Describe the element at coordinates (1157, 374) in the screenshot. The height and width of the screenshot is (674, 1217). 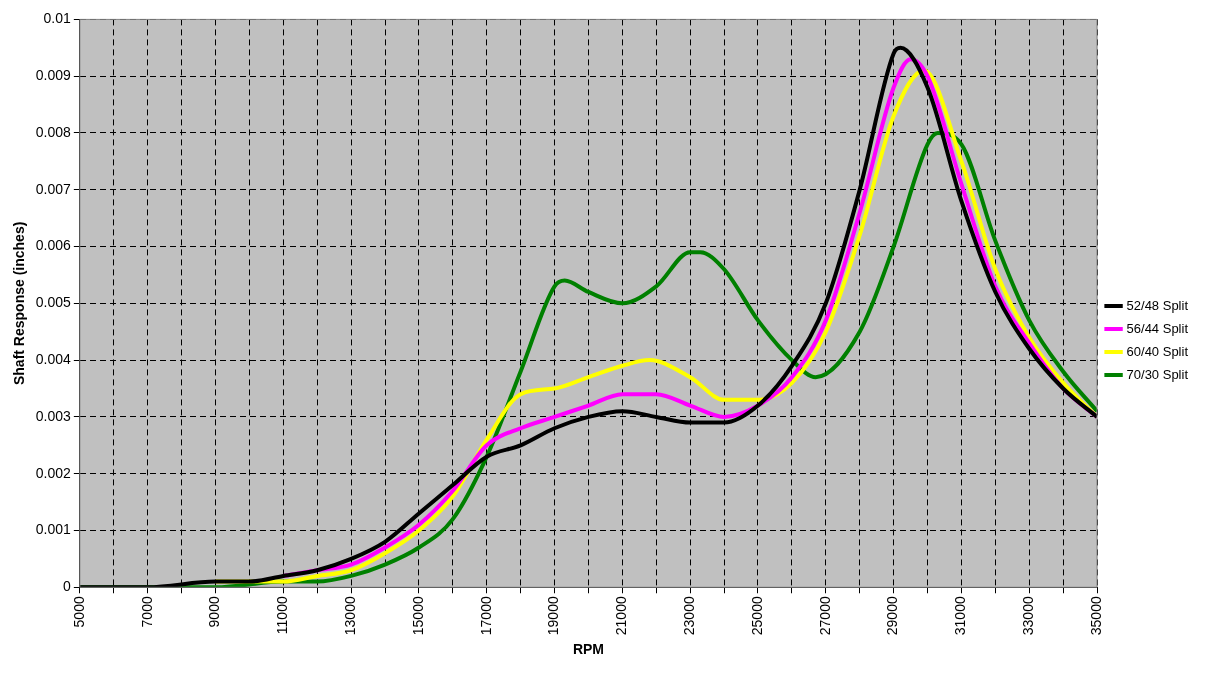
I see `legend-label: 70/30 Split` at that location.